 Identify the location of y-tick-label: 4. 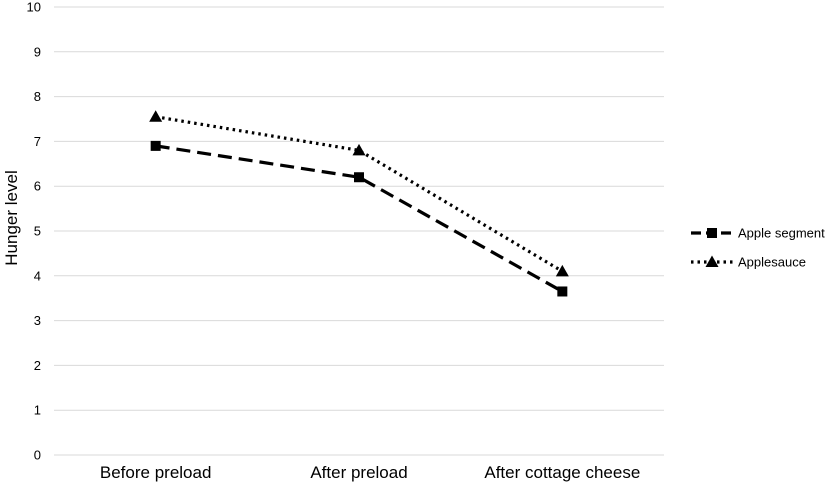
(37, 275).